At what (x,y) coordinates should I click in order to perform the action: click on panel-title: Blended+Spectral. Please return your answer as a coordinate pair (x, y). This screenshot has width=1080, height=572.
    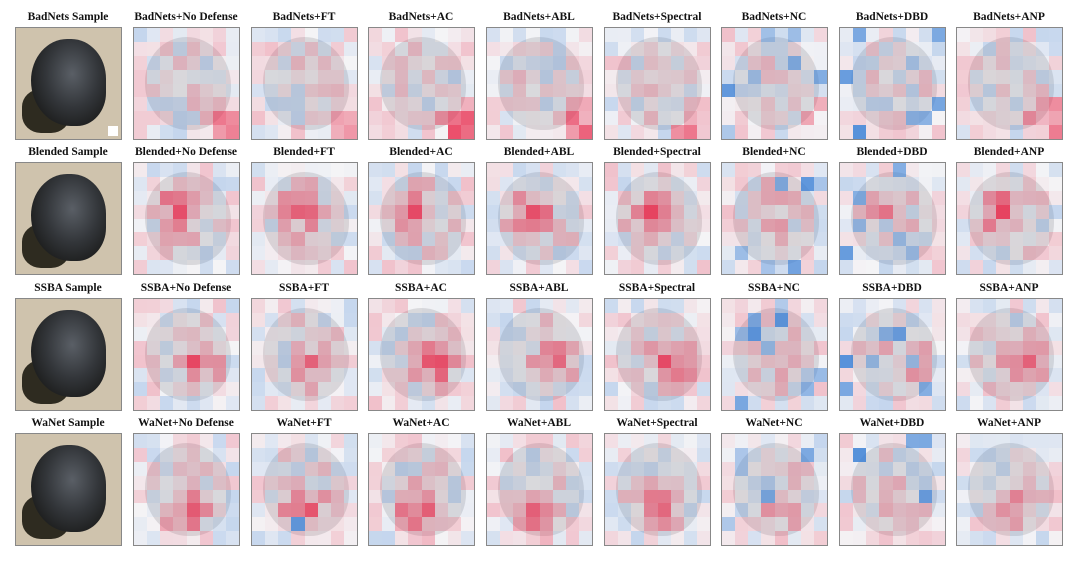
    Looking at the image, I should click on (657, 152).